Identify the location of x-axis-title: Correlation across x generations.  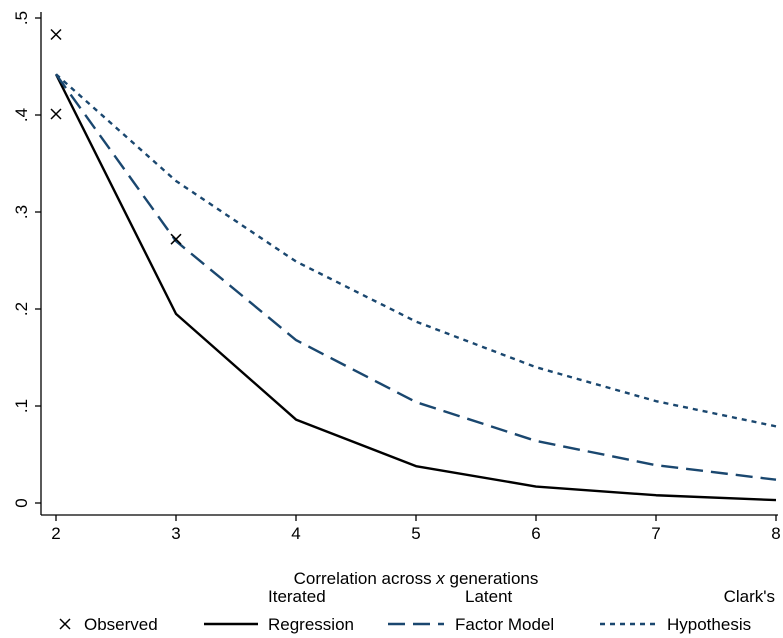
(416, 578).